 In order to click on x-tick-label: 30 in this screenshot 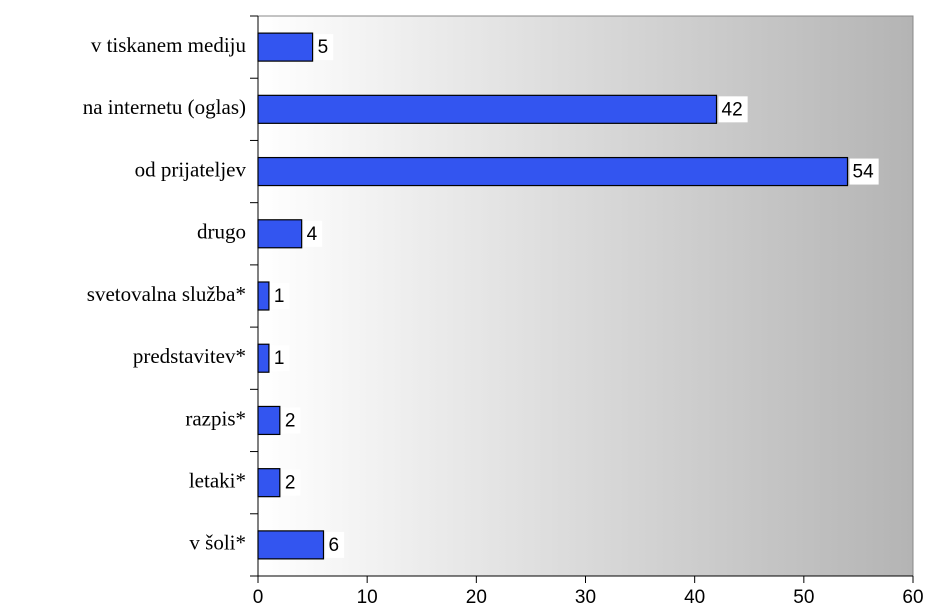, I will do `click(585, 597)`.